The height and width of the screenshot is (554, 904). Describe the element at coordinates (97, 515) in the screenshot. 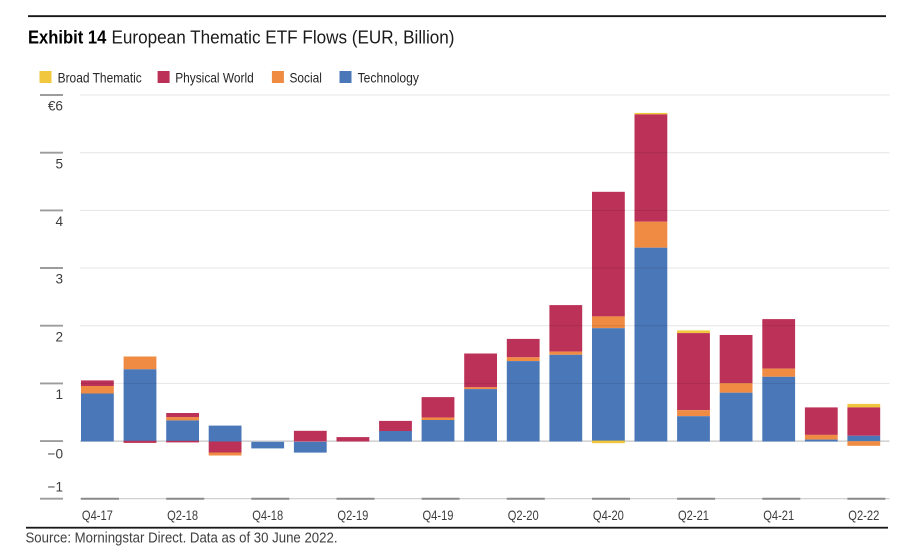

I see `svg-text: Q4-17` at that location.